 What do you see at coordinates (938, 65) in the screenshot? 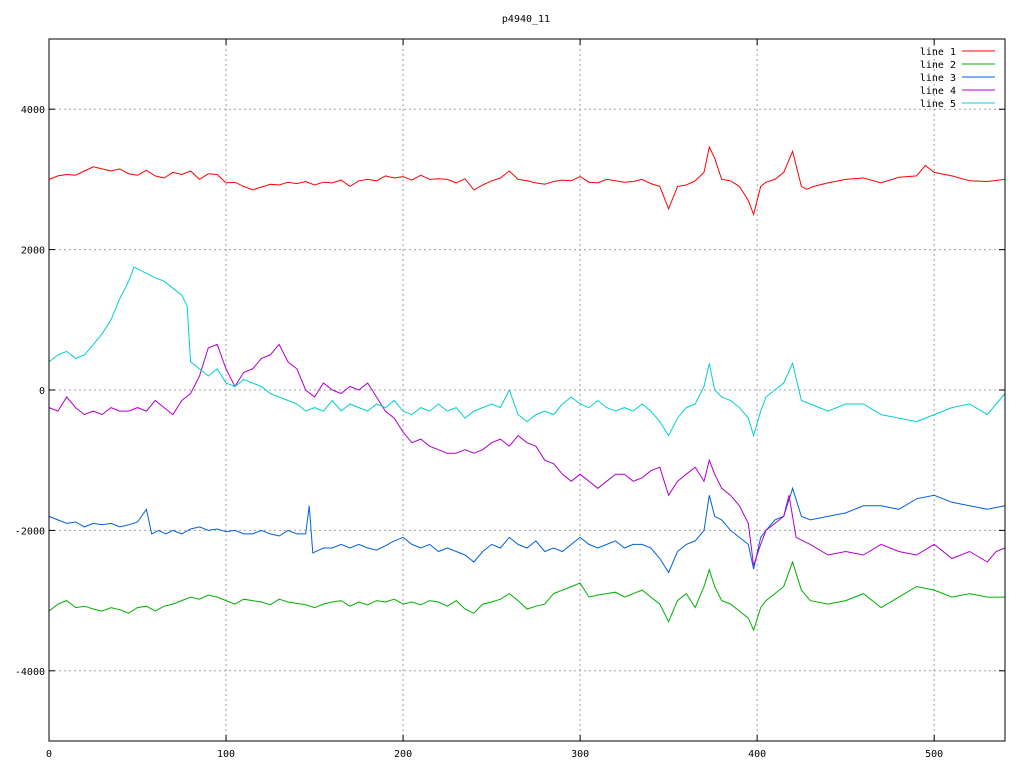
I see `legend-label-2: line 2` at bounding box center [938, 65].